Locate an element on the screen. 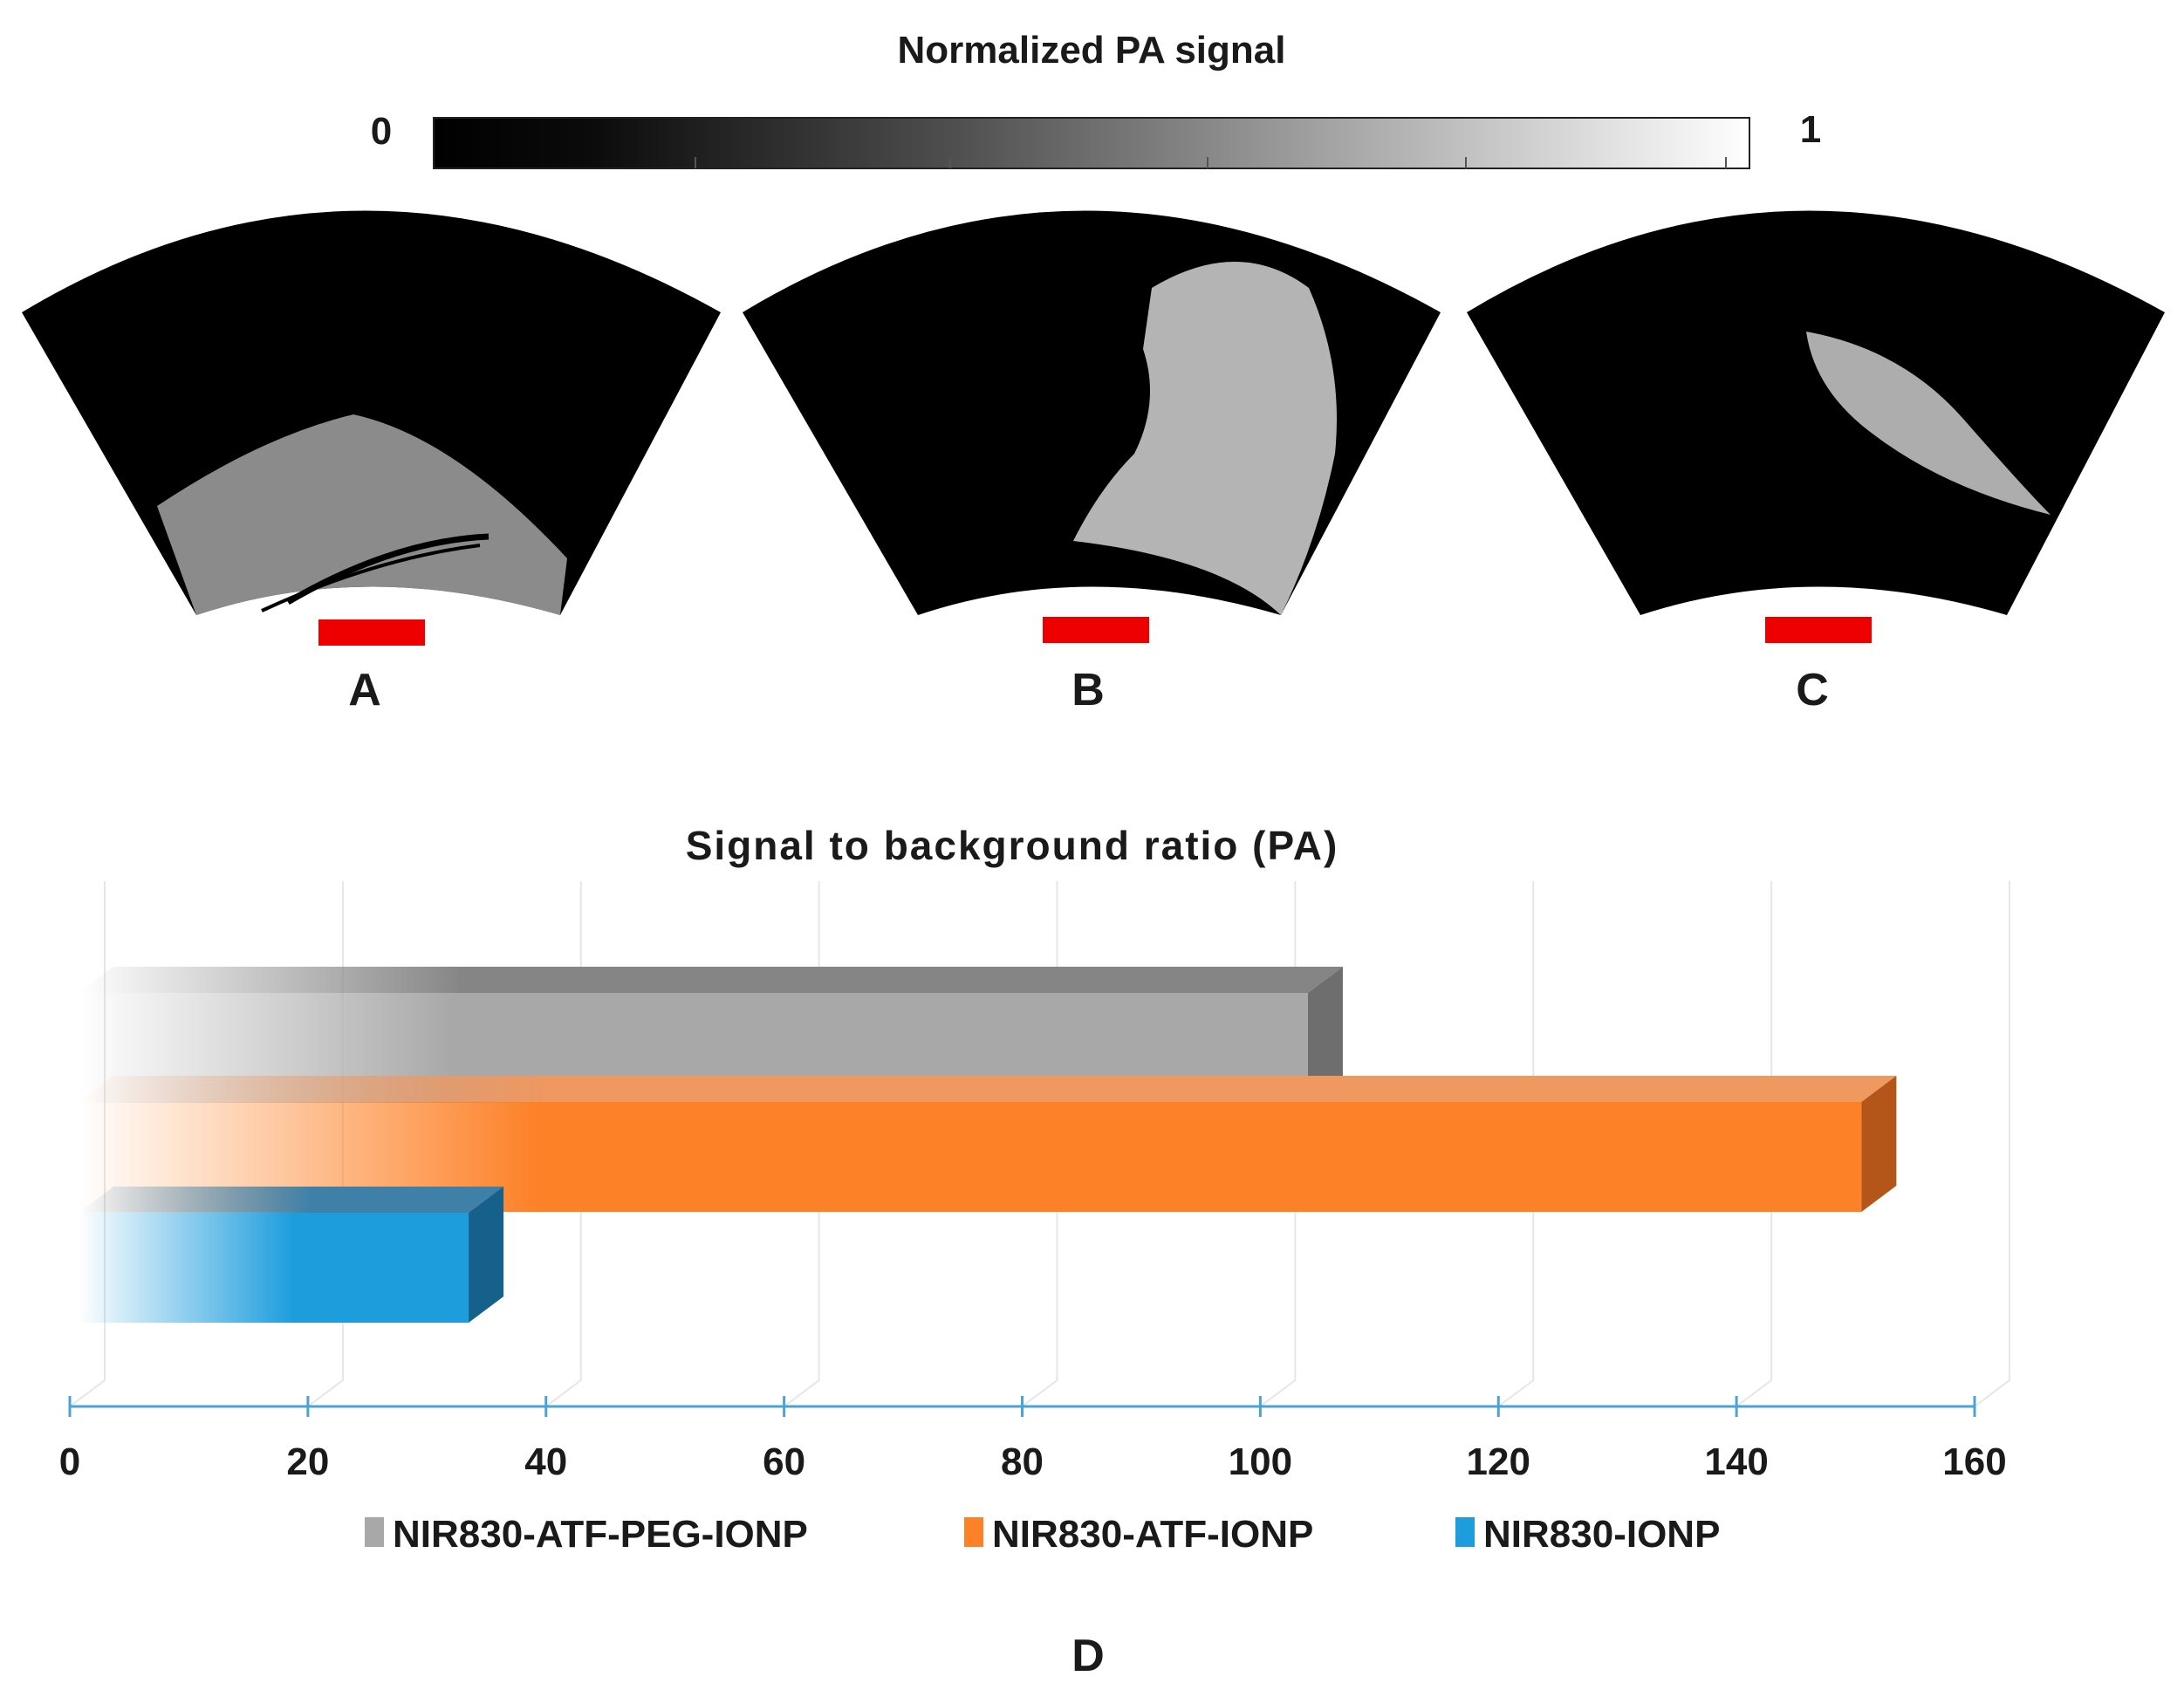 The width and height of the screenshot is (2184, 1690). colorbar-title: Normalized PA signal is located at coordinates (1092, 50).